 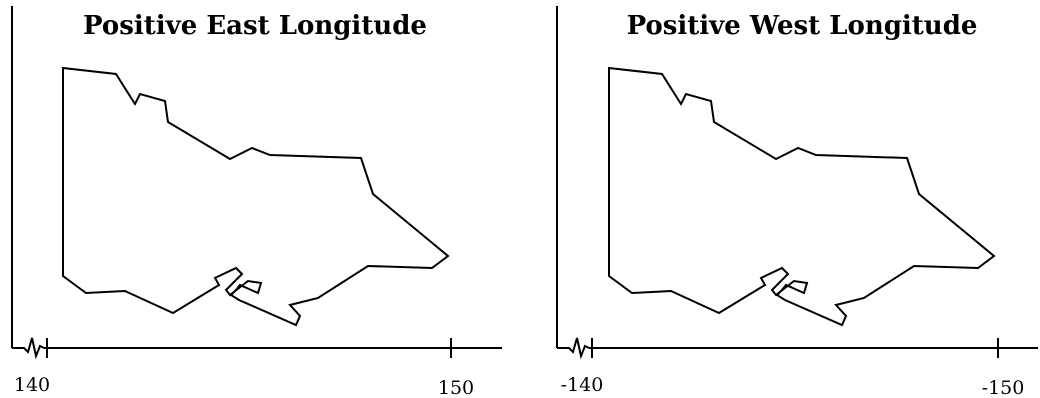 I want to click on panel-title: Positive East Longitude, so click(x=255, y=26).